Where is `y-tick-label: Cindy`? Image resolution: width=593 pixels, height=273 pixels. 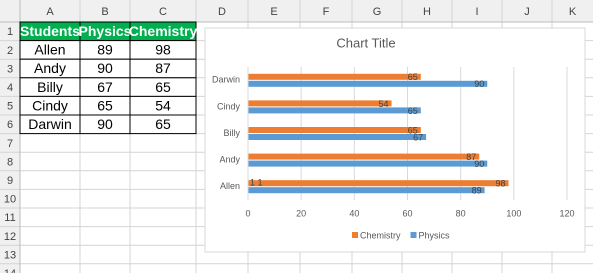
y-tick-label: Cindy is located at coordinates (229, 106).